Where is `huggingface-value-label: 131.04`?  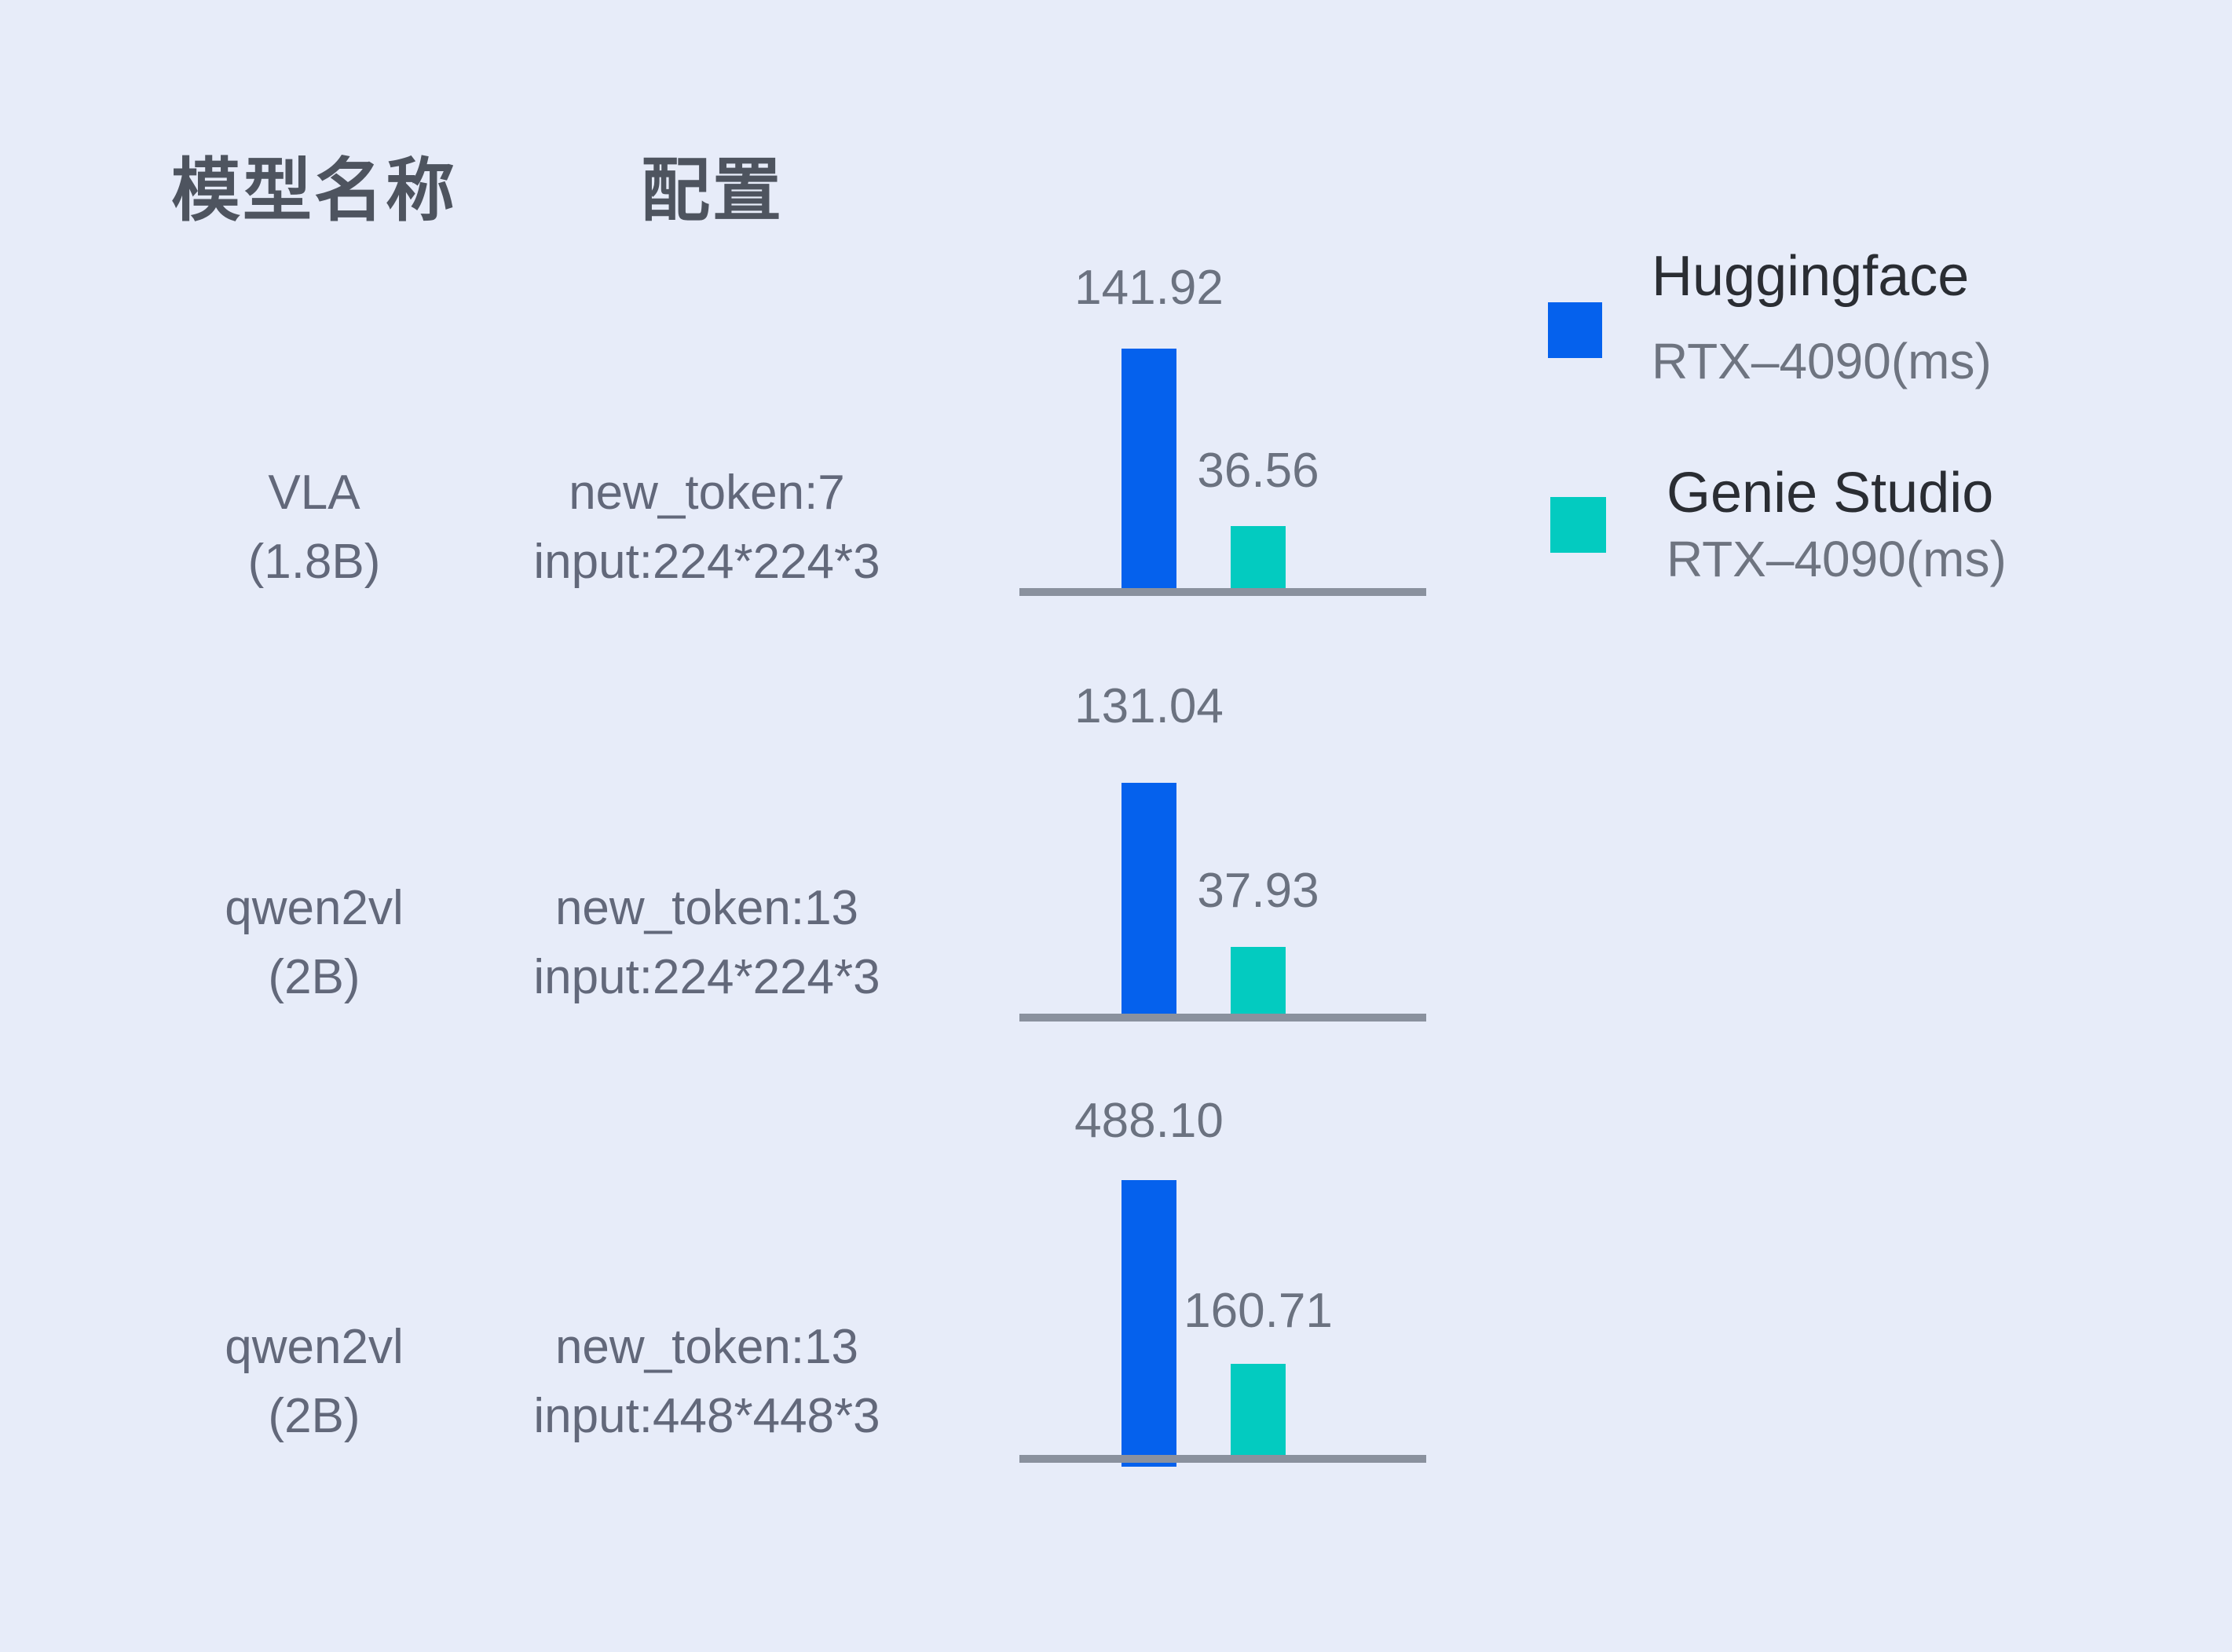
huggingface-value-label: 131.04 is located at coordinates (1149, 706).